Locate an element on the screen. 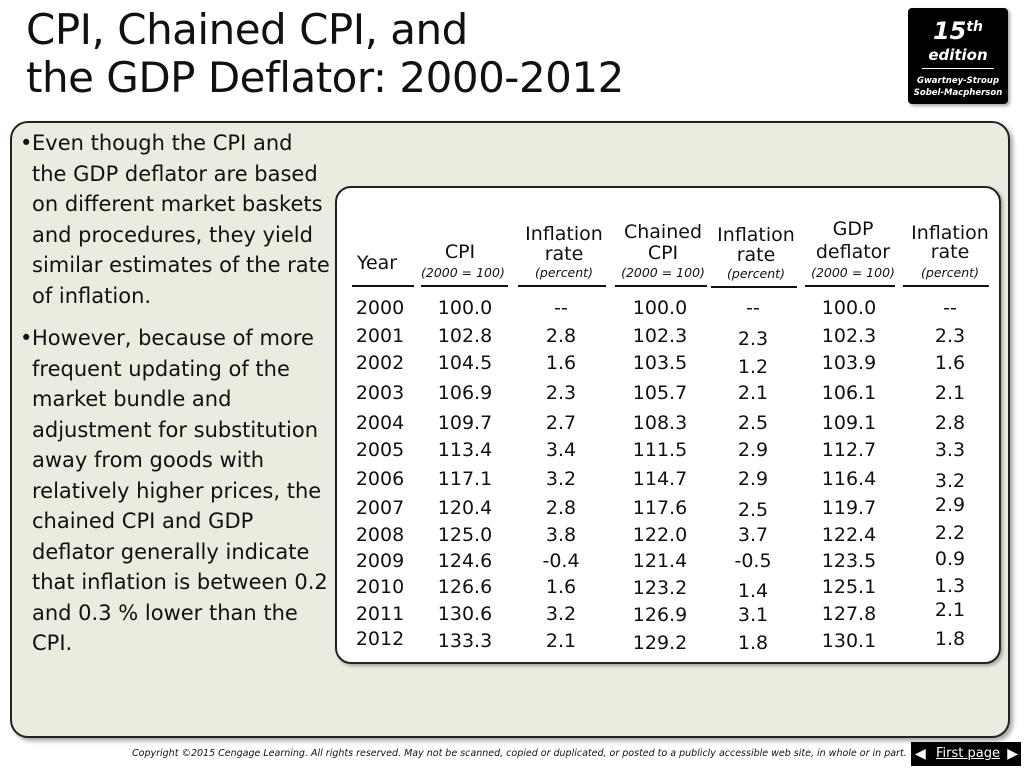 The width and height of the screenshot is (1024, 768). cell-gdp-deflator: 122.4 is located at coordinates (849, 535).